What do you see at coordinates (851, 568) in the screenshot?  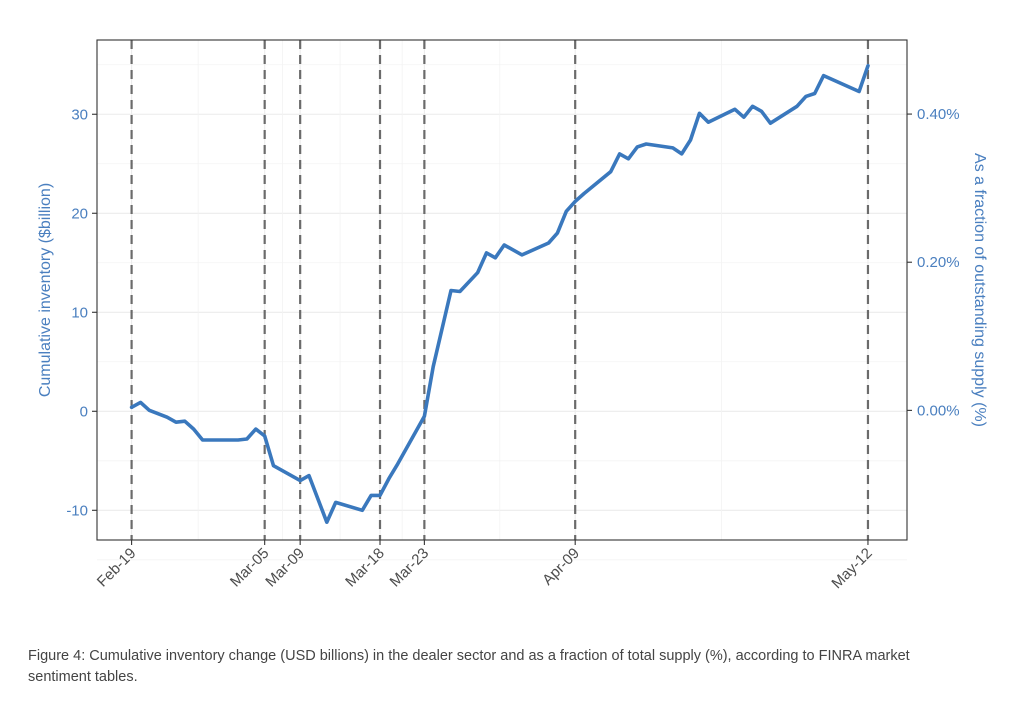 I see `x-tick-label: May-12` at bounding box center [851, 568].